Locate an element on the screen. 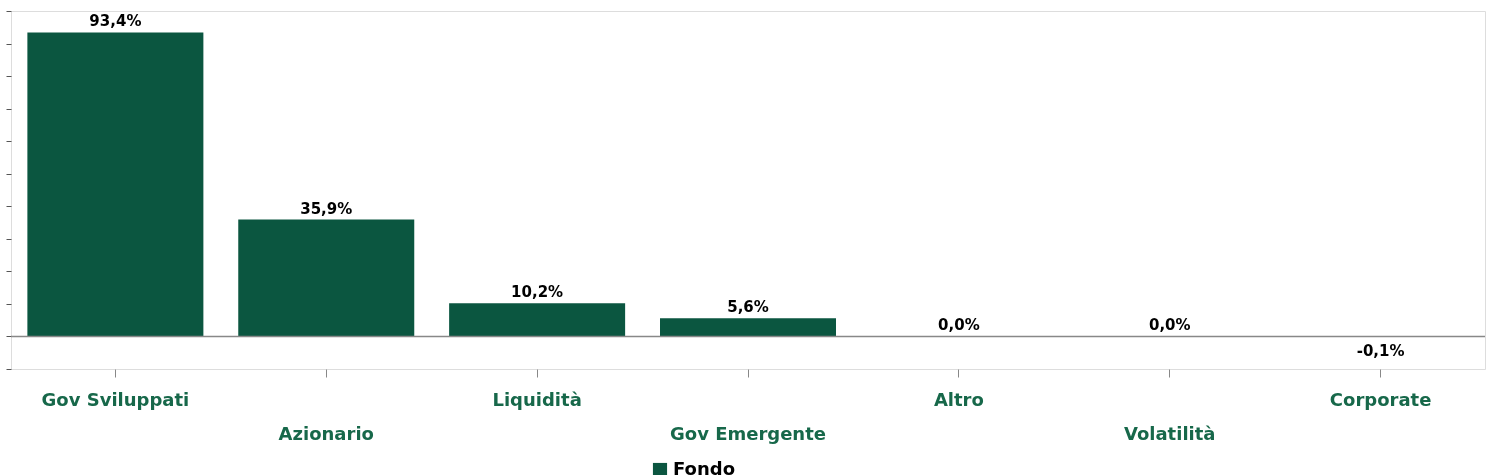 Image resolution: width=1496 pixels, height=475 pixels. x-tick-label: Gov Emergente is located at coordinates (748, 433).